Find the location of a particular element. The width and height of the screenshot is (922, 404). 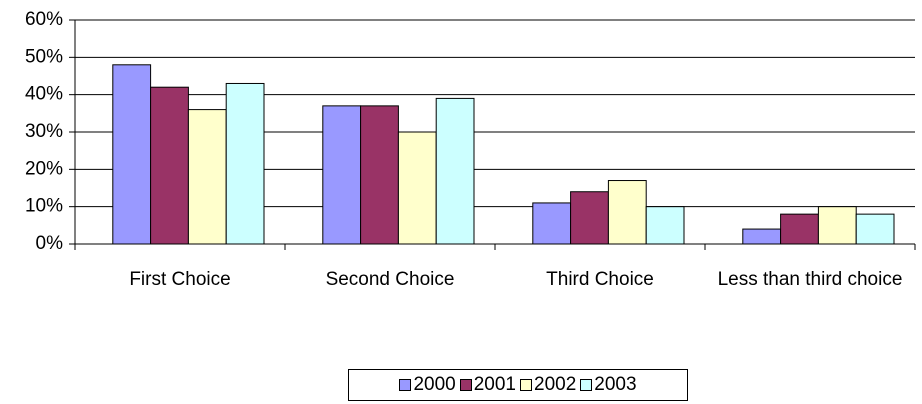

x-tick-label: Less than third choice is located at coordinates (810, 279).